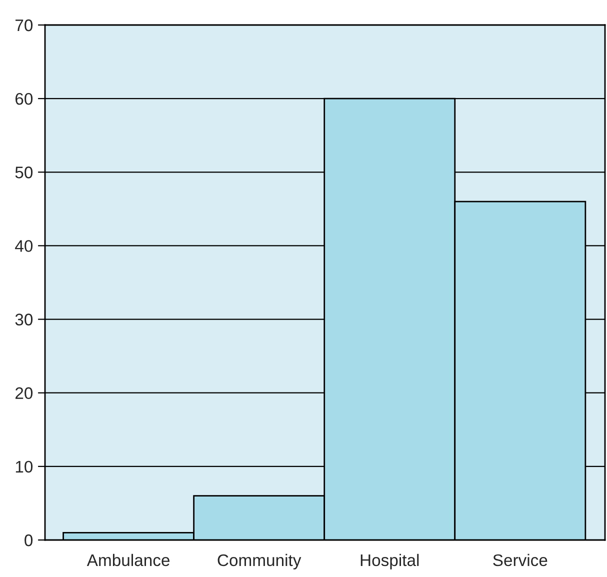 This screenshot has height=577, width=607. I want to click on x-tick-label: Hospital, so click(389, 562).